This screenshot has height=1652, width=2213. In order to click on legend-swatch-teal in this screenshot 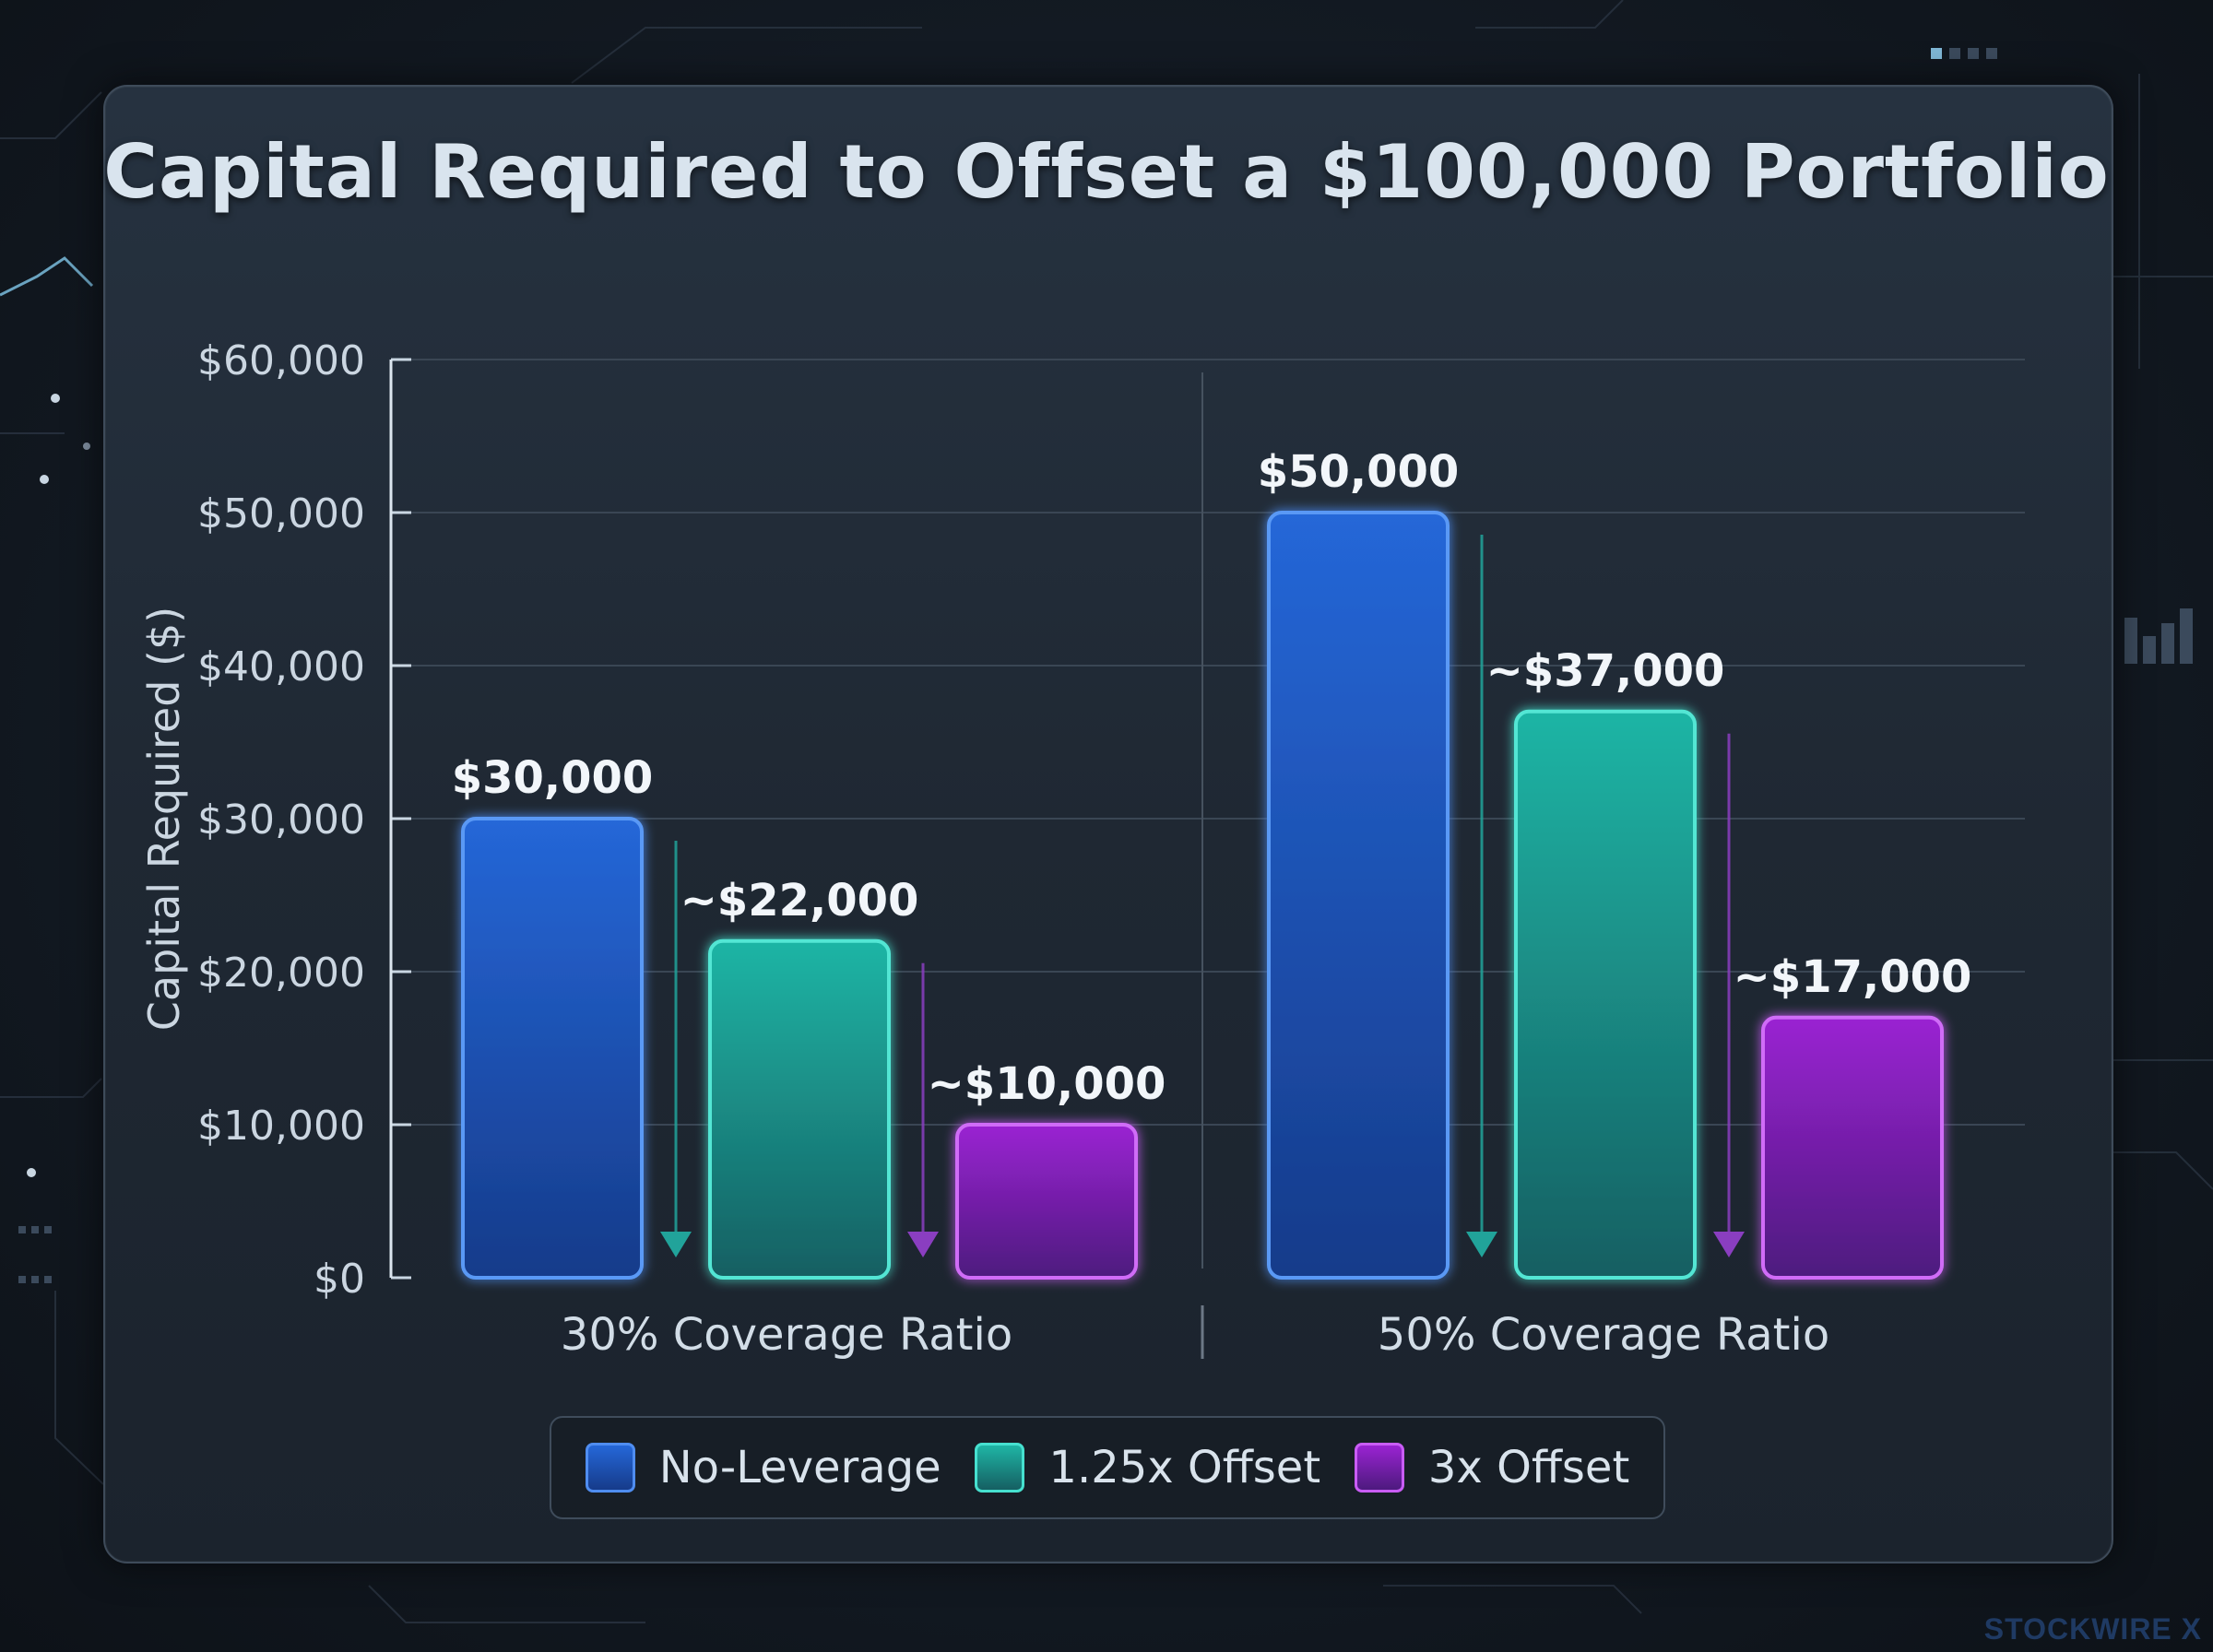, I will do `click(1000, 1468)`.